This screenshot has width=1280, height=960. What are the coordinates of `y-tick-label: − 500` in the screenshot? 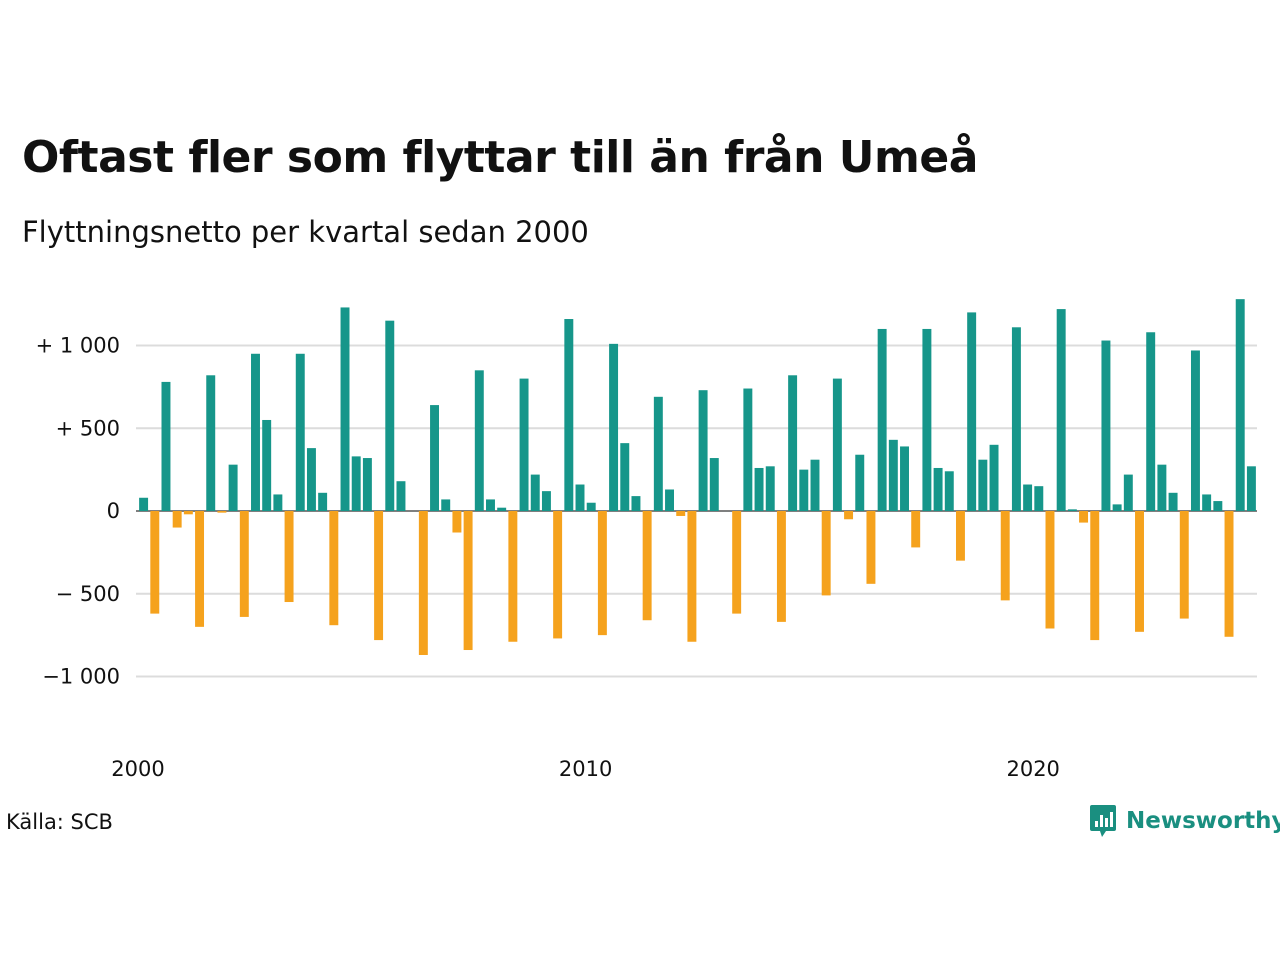 It's located at (88, 594).